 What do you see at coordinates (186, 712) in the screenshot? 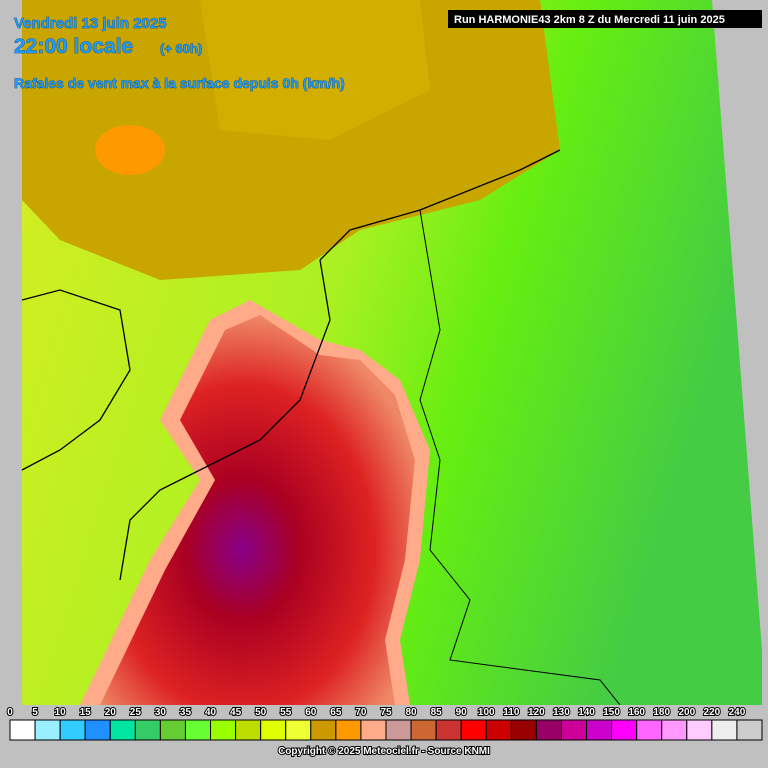
I see `legend-label: 35` at bounding box center [186, 712].